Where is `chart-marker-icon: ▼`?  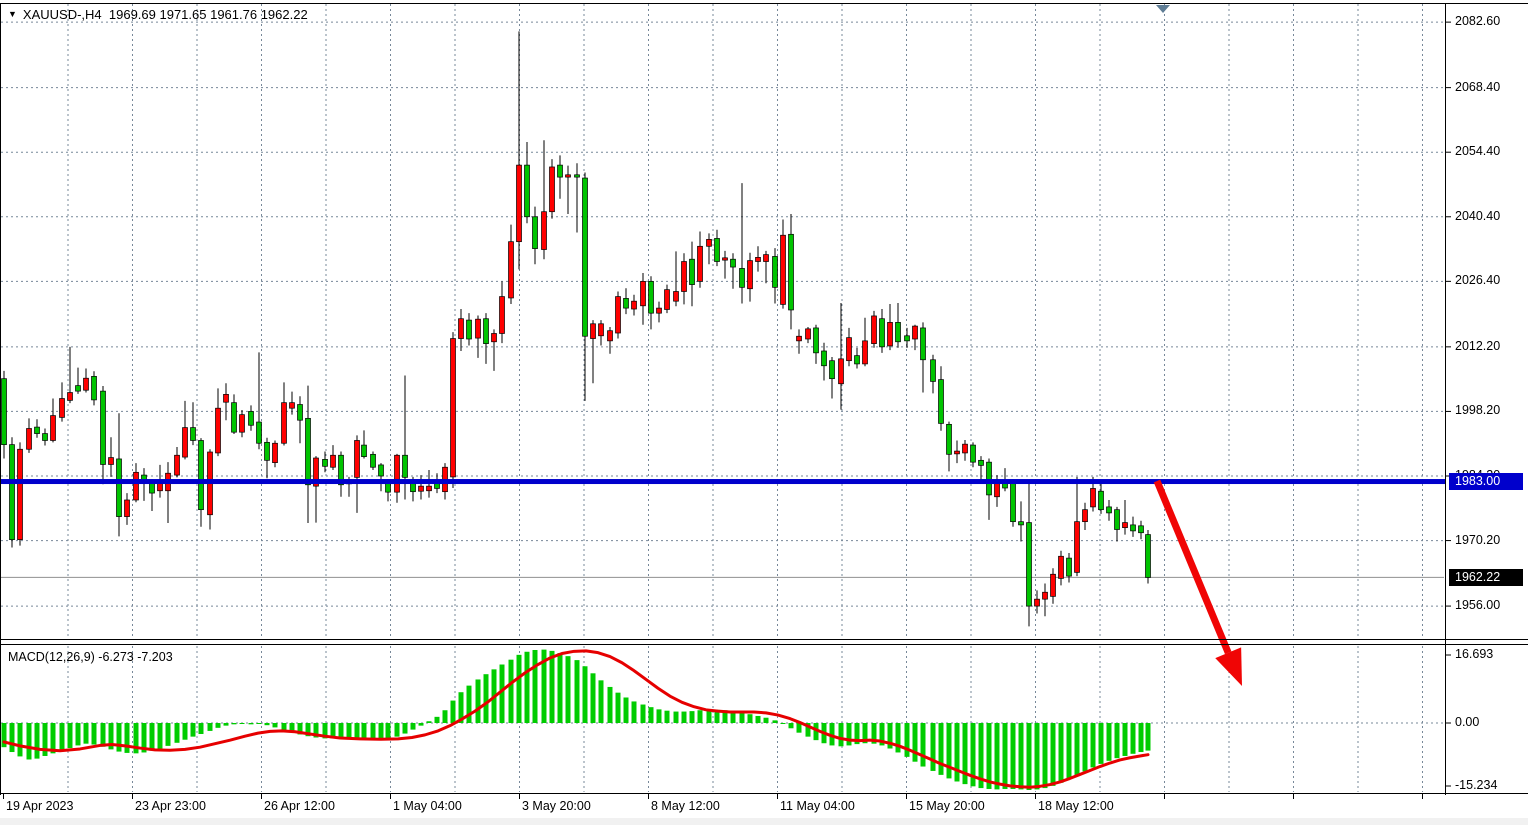
chart-marker-icon: ▼ is located at coordinates (12, 14).